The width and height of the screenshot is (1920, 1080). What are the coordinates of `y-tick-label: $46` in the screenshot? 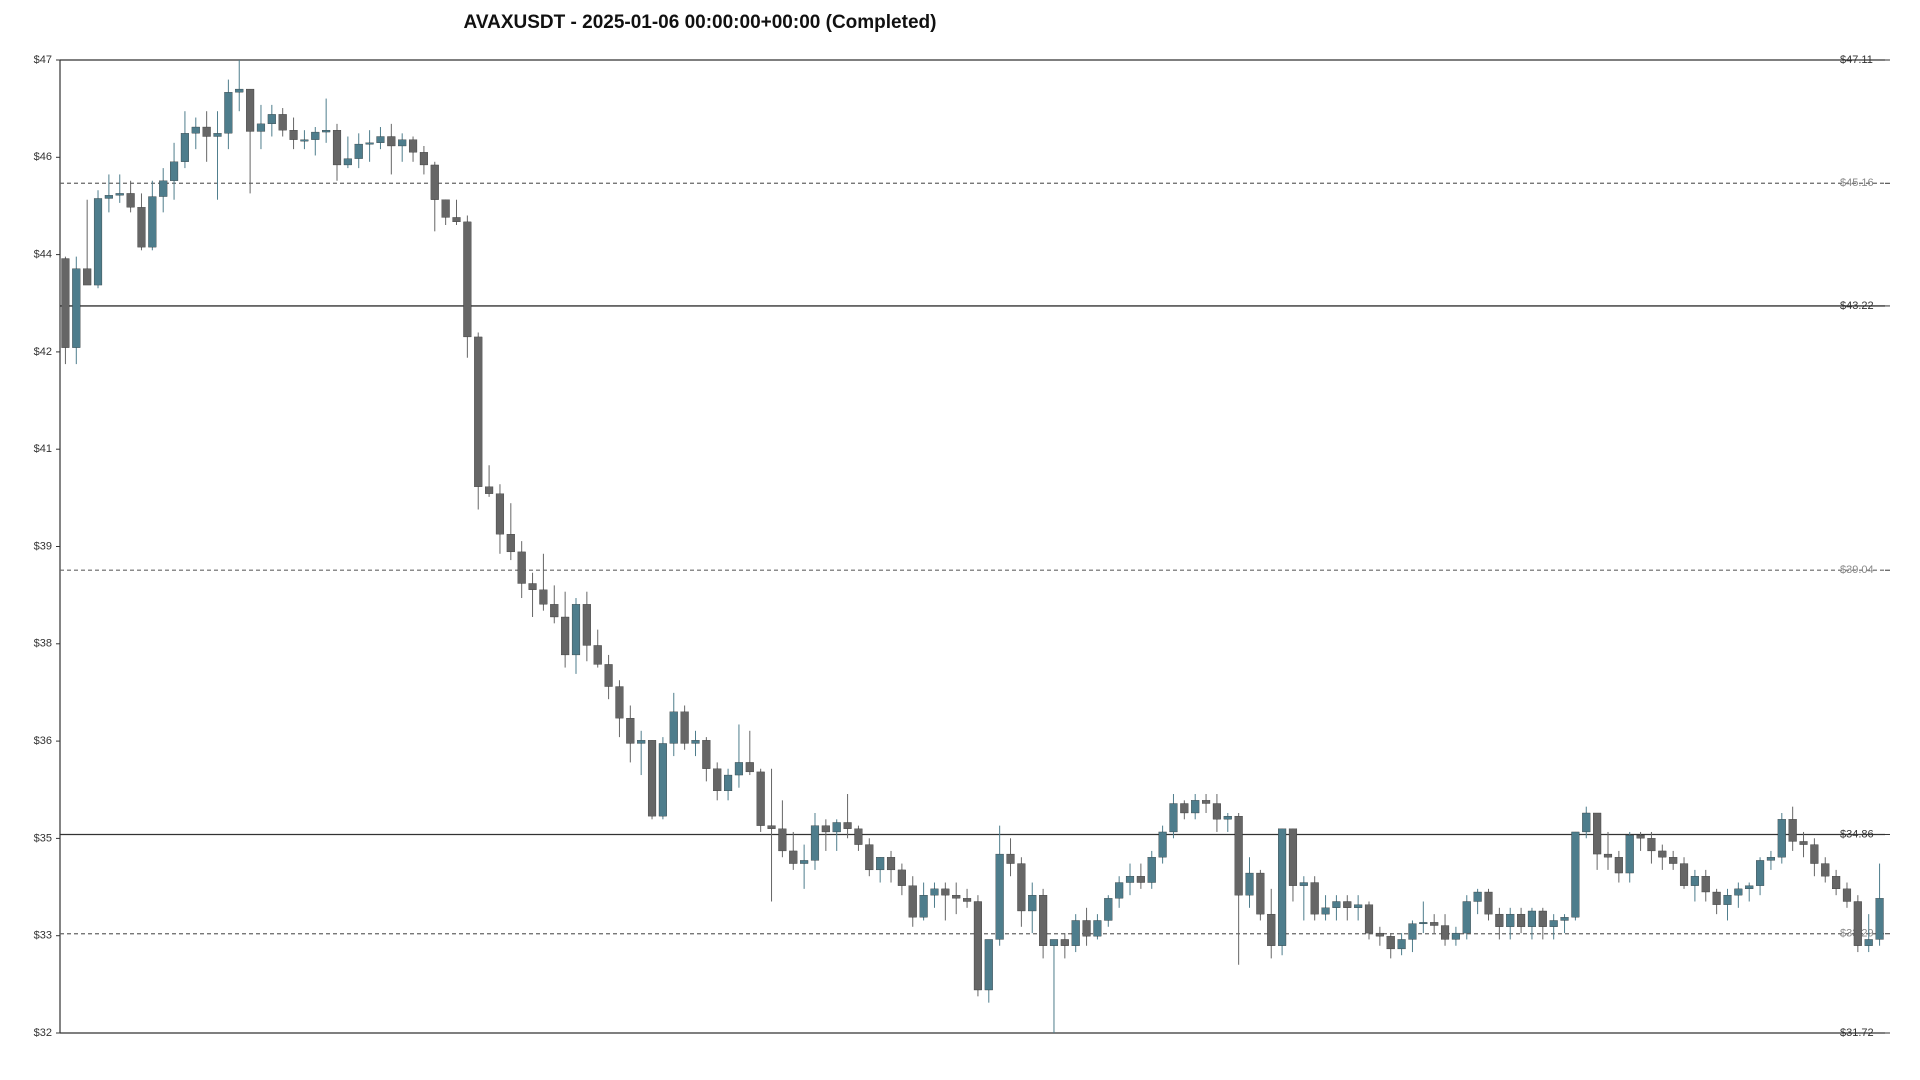 It's located at (43, 157).